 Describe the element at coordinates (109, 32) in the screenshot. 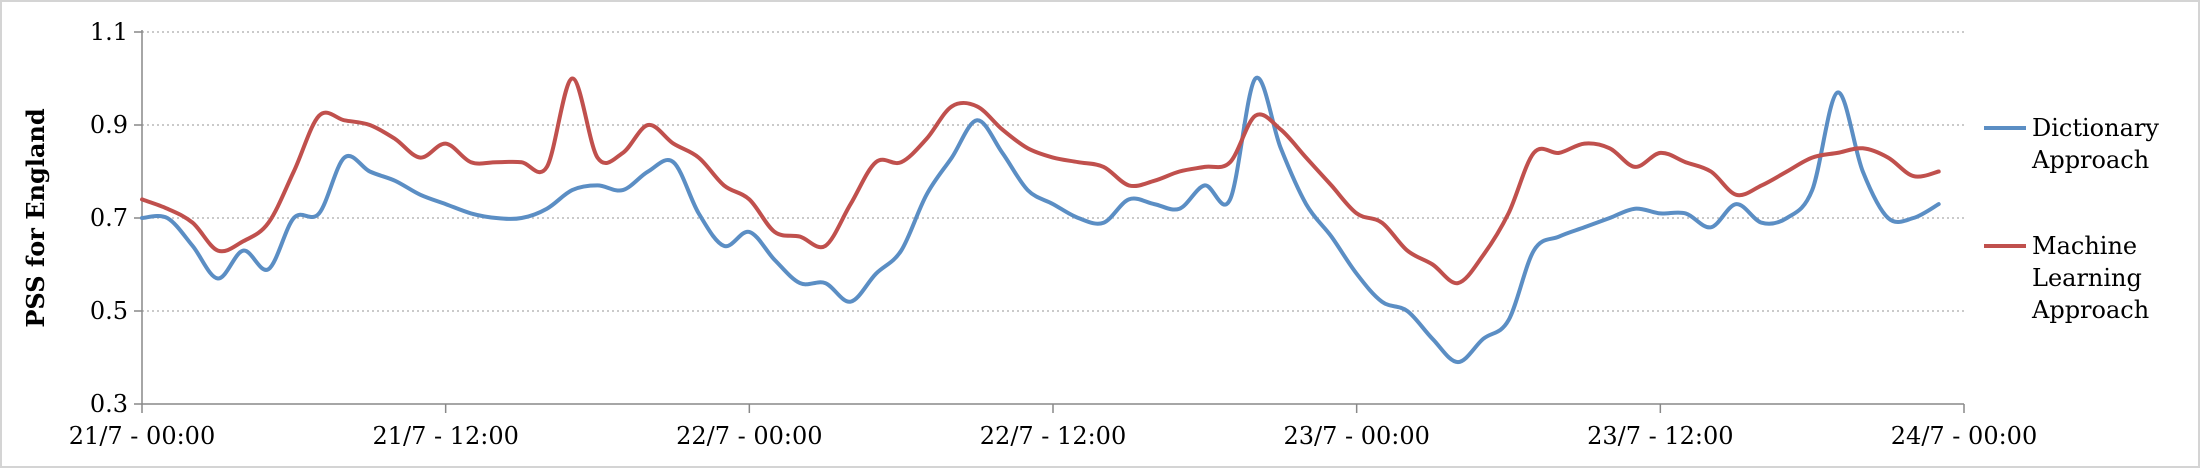

I see `y-tick-label: 1.1` at that location.